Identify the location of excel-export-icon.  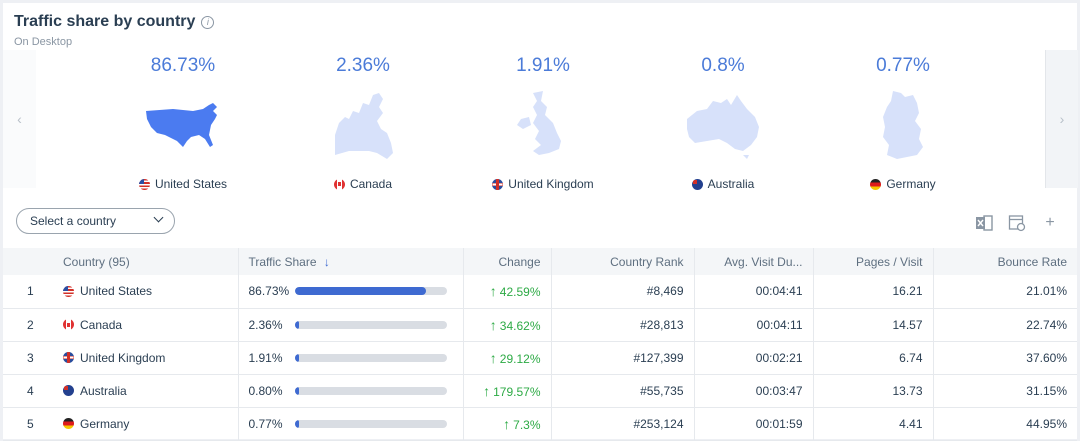
(984, 223).